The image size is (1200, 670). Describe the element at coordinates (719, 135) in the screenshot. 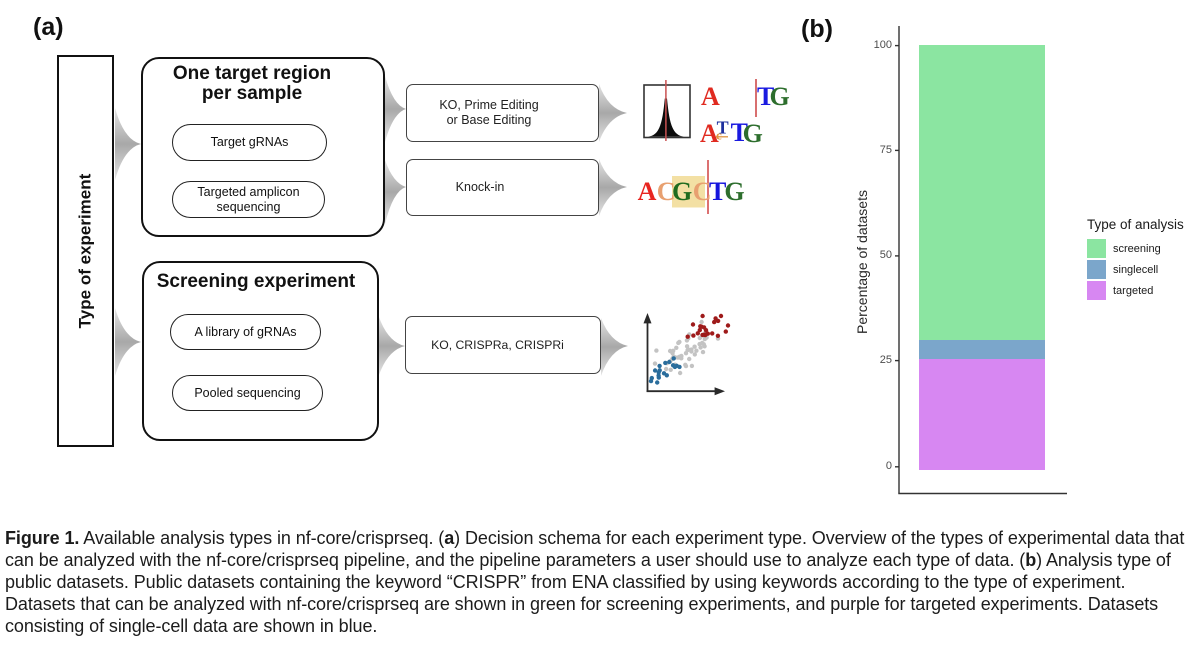

I see `svg-text: c` at that location.